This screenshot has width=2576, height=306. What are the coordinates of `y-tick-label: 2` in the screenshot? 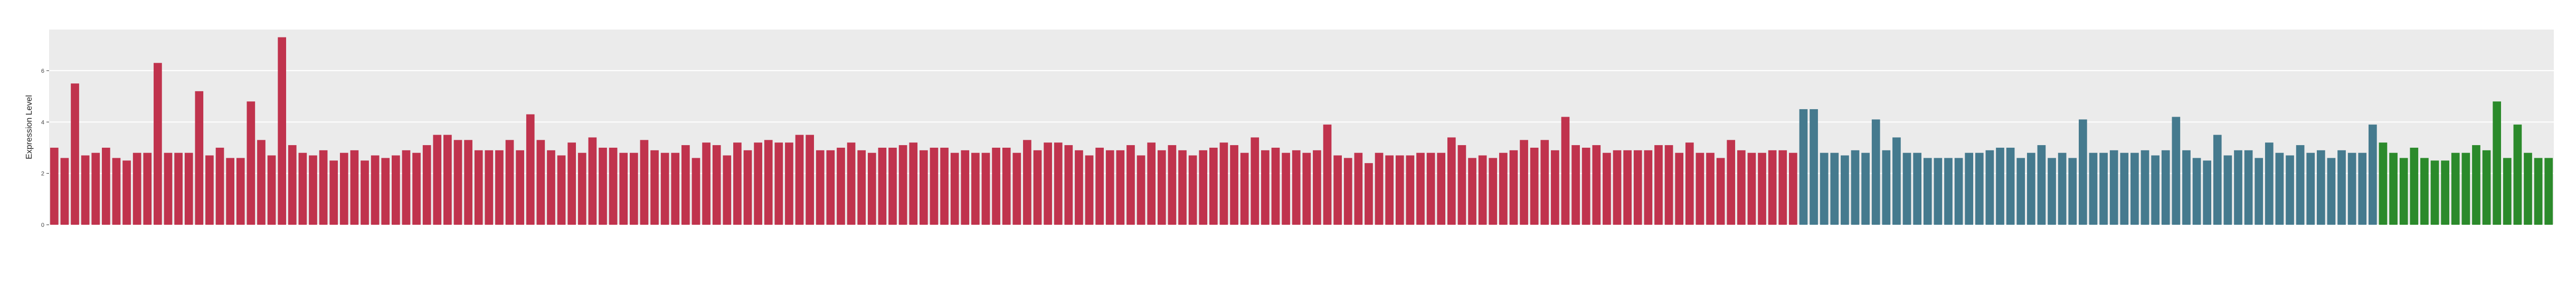 It's located at (42, 174).